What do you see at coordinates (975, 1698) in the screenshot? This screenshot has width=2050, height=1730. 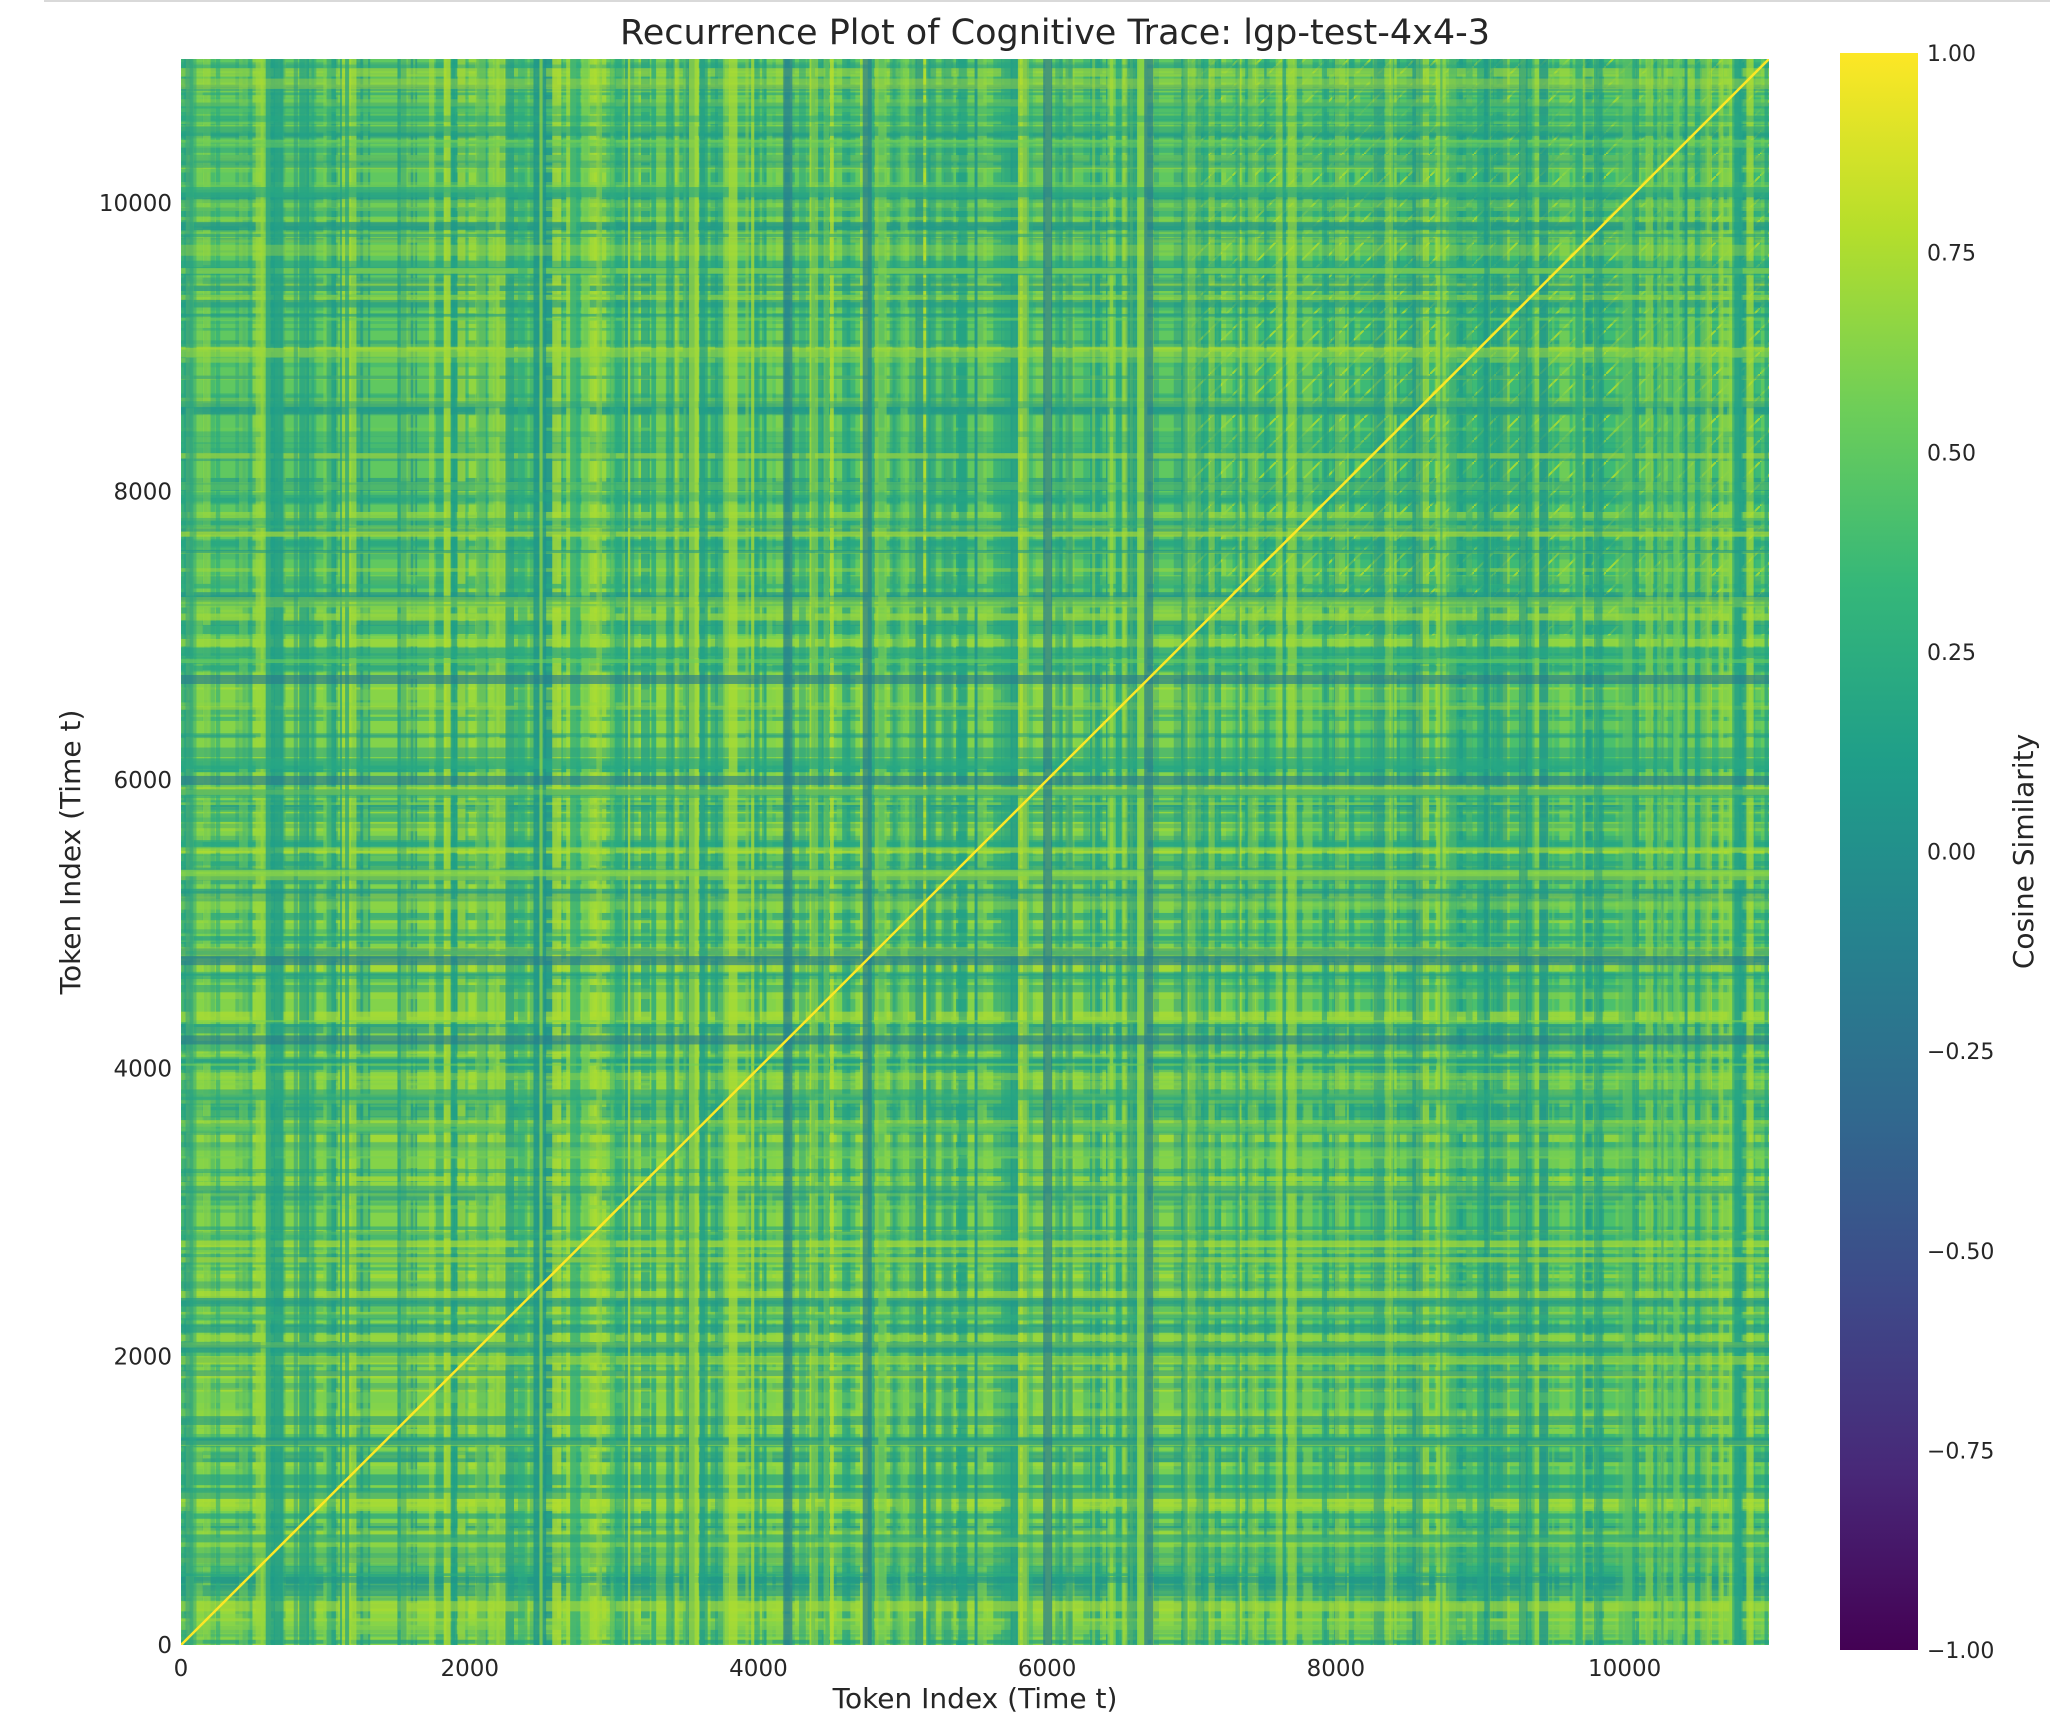 I see `x-axis-label: Token Index (Time t)` at bounding box center [975, 1698].